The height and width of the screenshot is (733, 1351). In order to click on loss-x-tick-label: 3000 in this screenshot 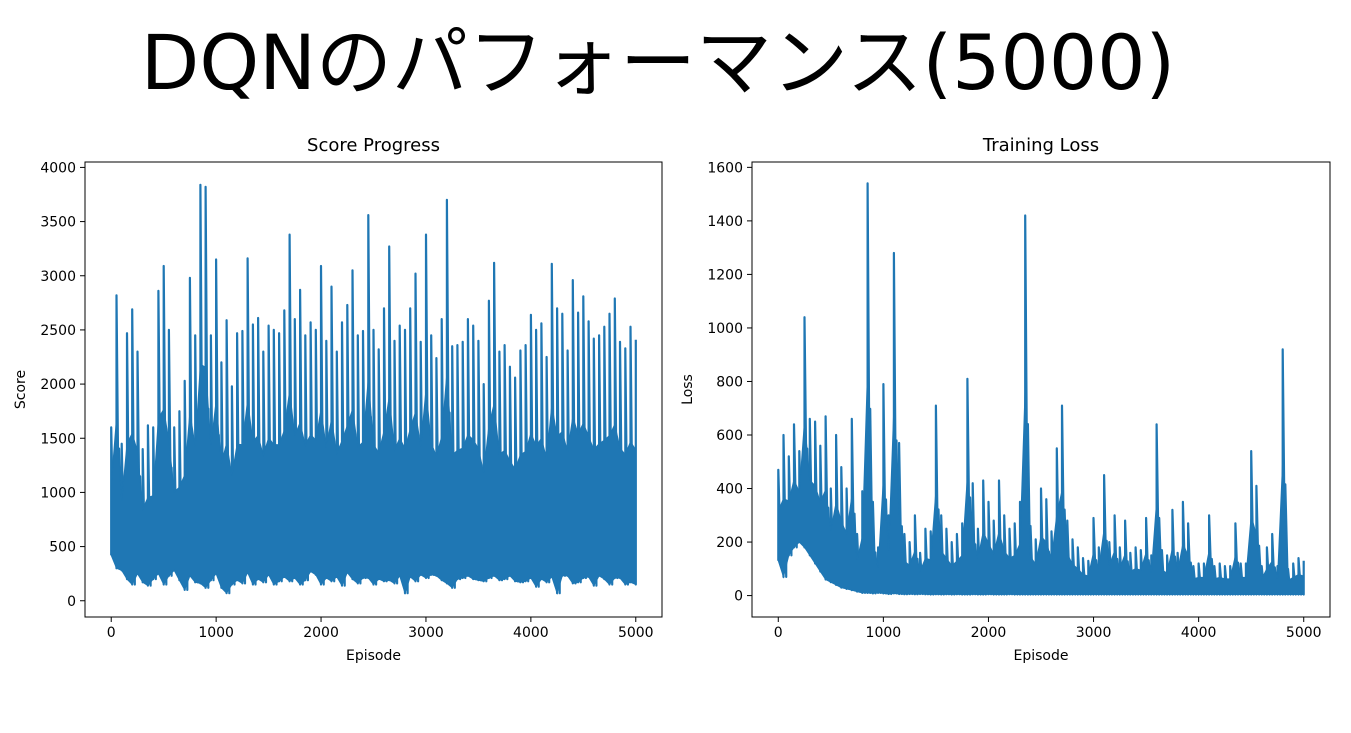, I will do `click(1094, 633)`.